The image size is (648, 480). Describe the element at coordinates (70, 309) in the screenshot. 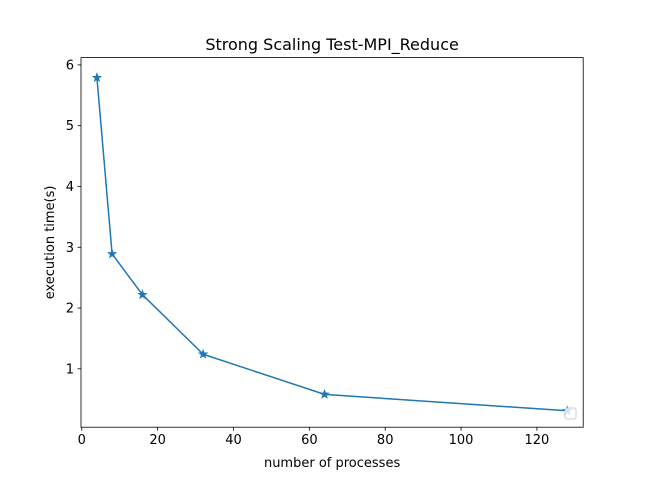

I see `y-tick-label: 2` at that location.